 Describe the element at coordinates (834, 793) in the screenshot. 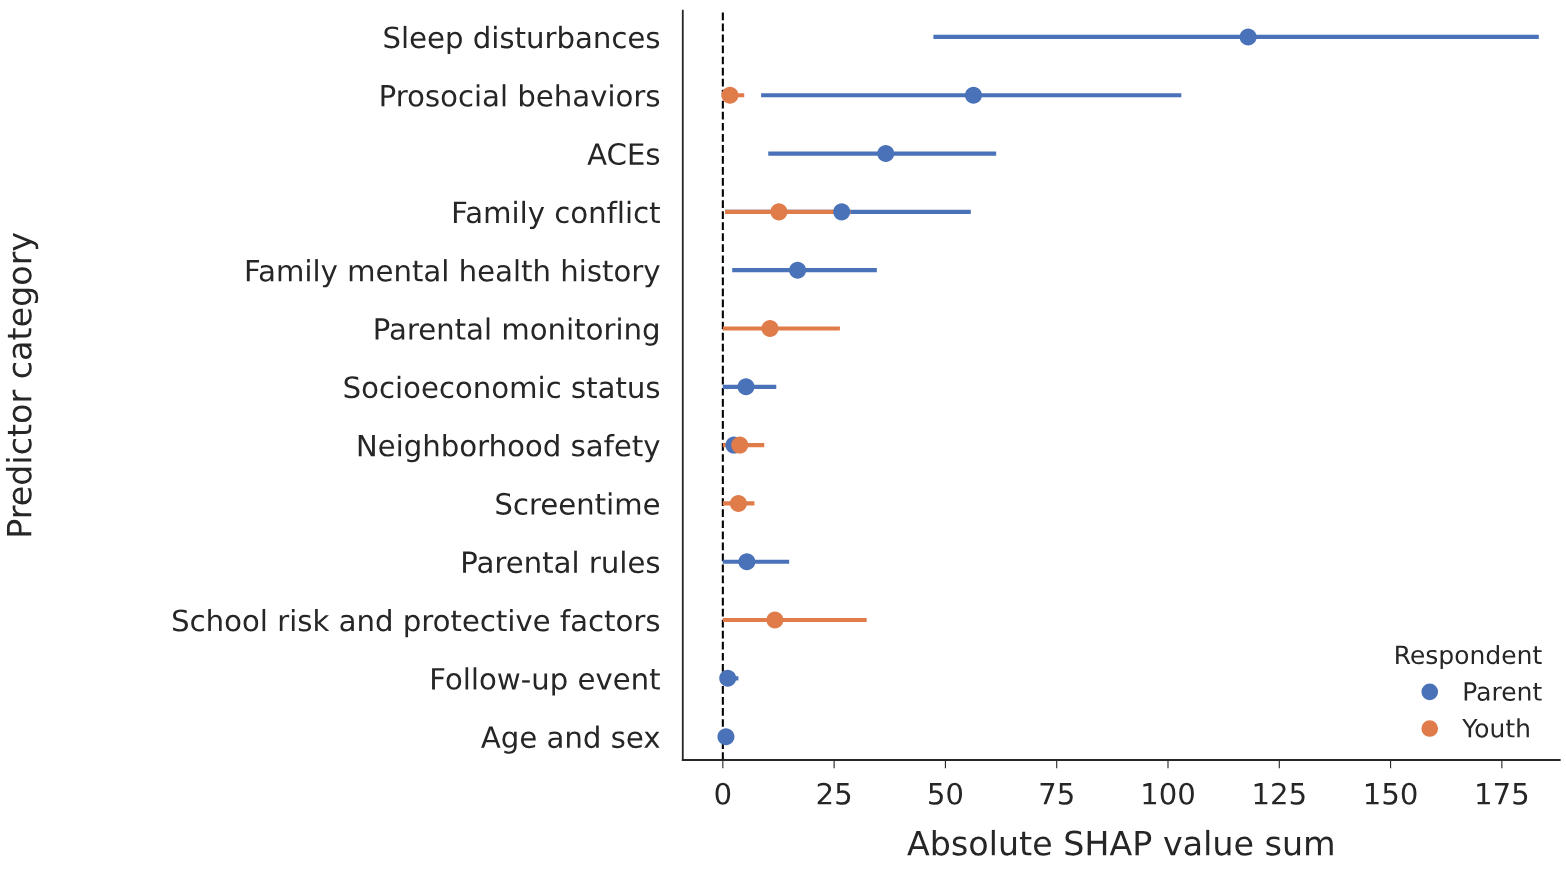

I see `x-tick-label: 25` at that location.